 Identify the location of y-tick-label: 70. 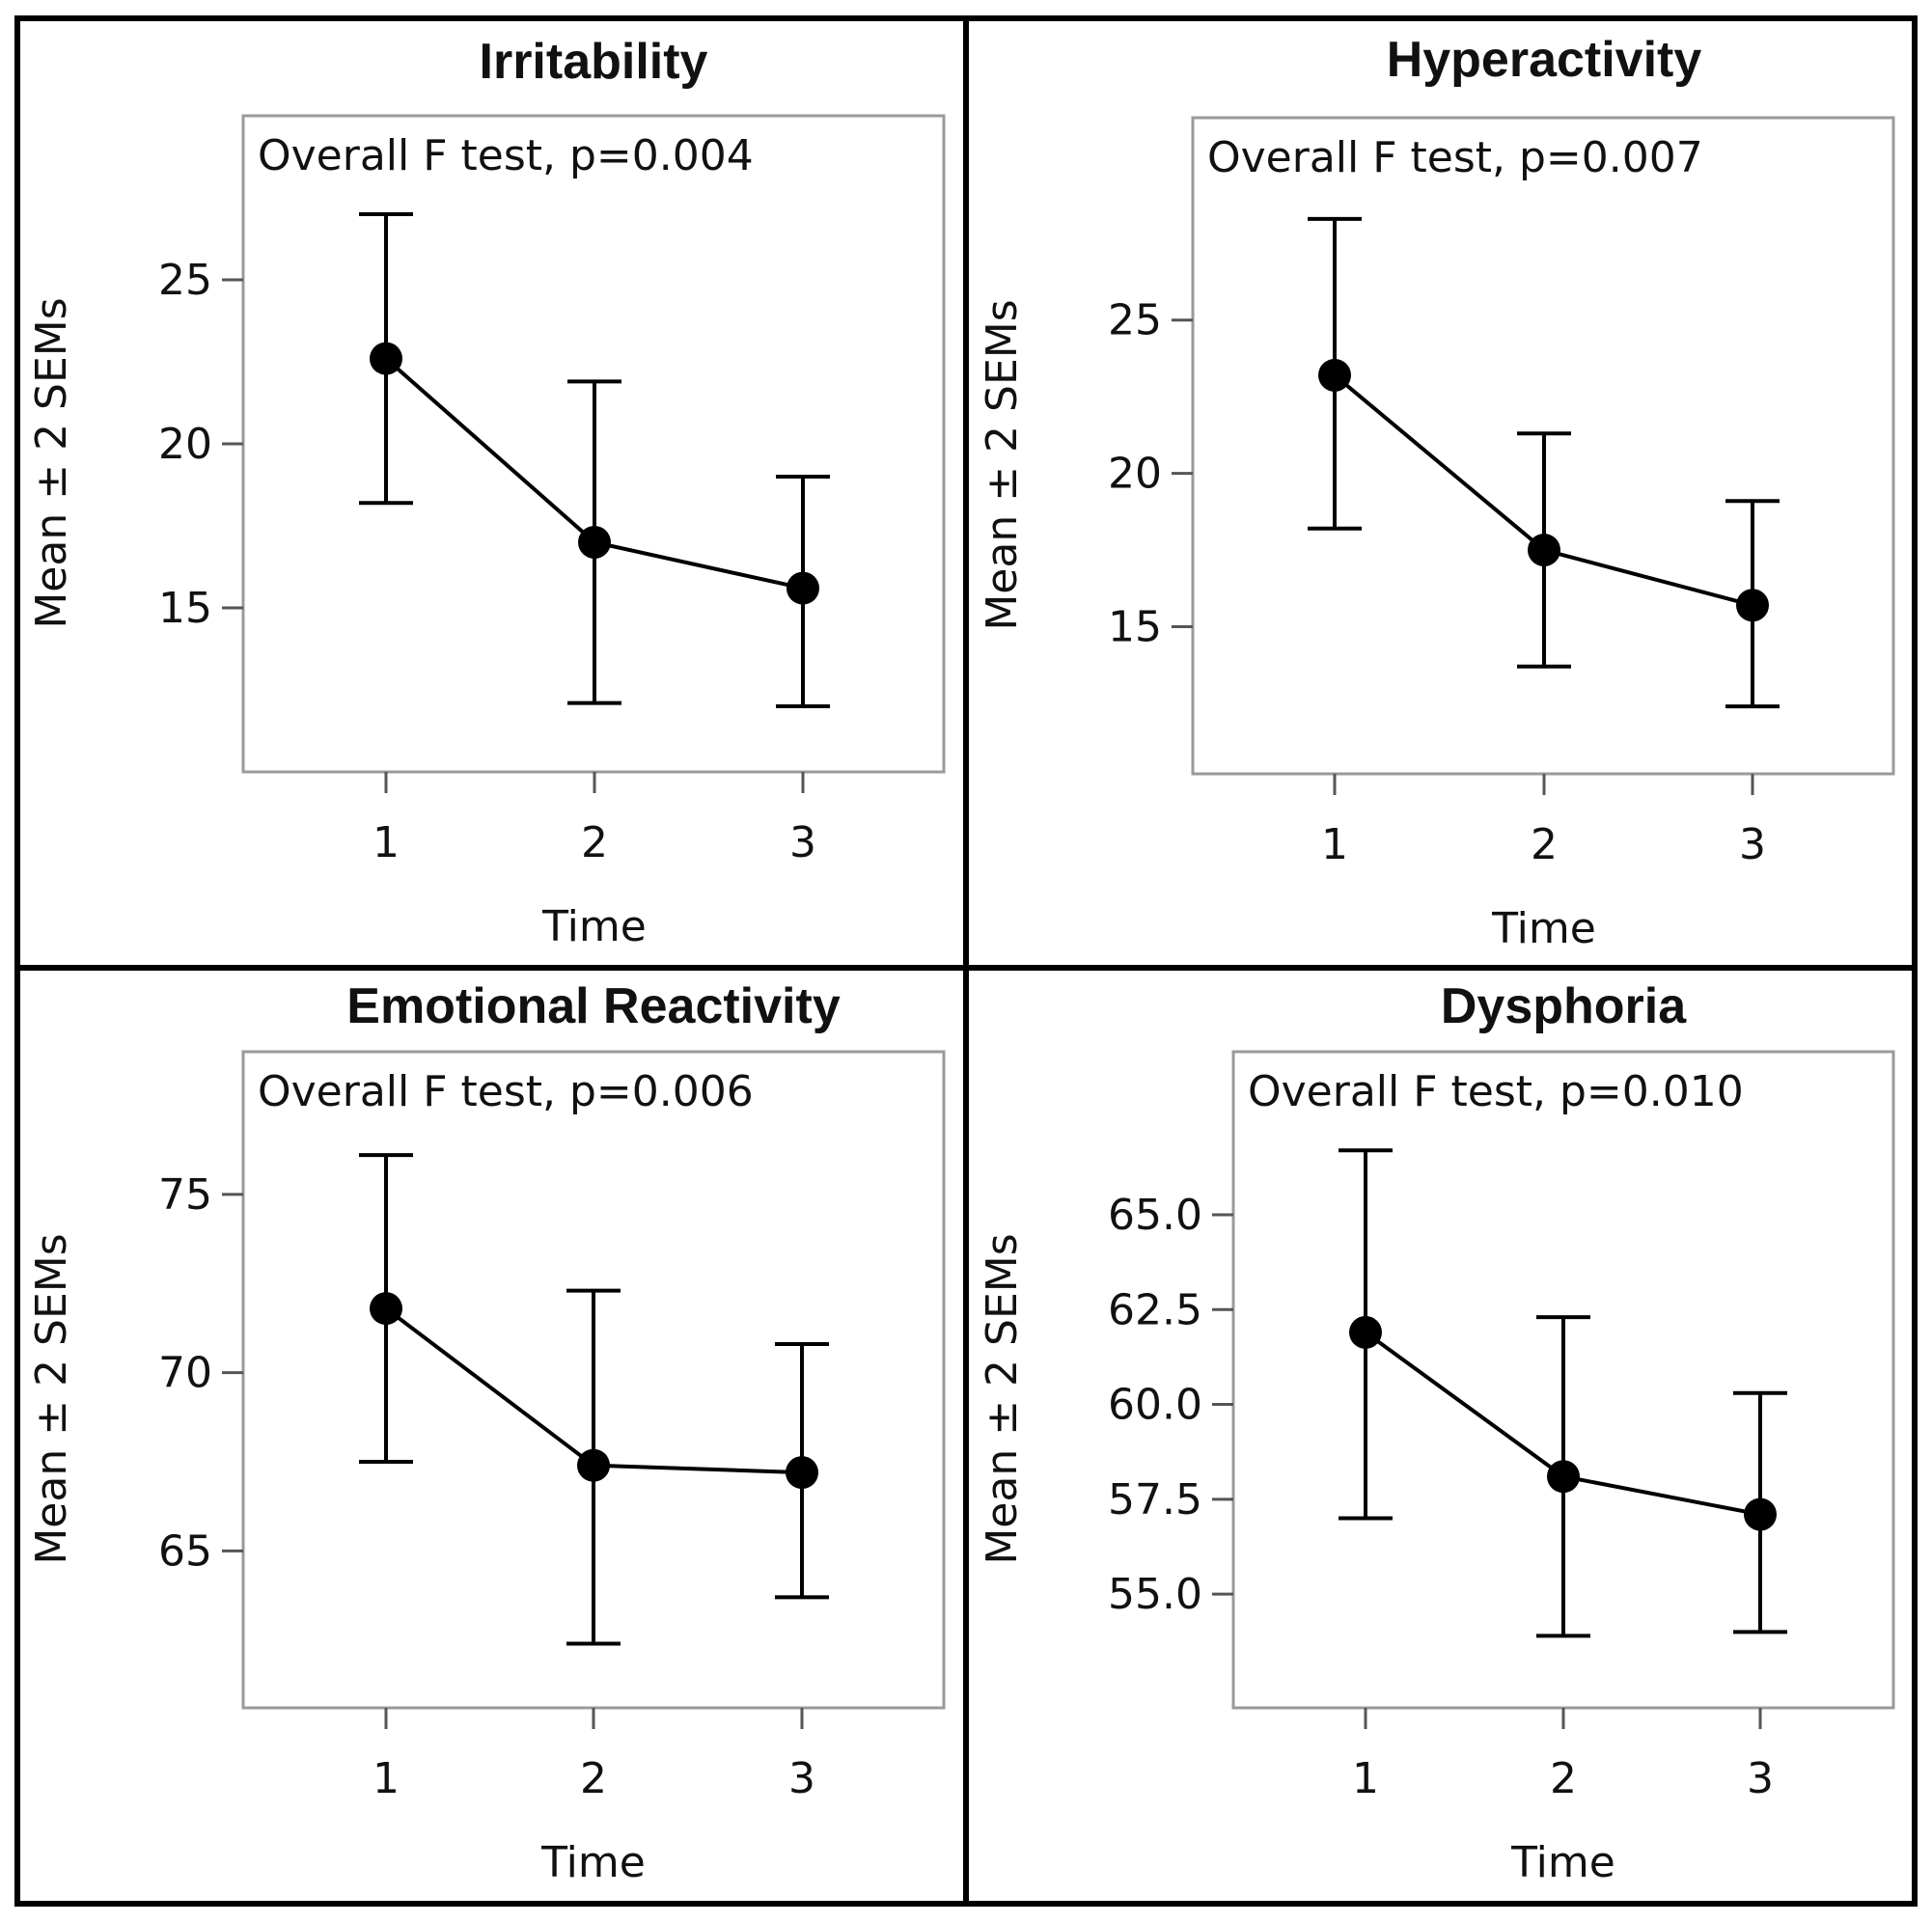
(185, 1373).